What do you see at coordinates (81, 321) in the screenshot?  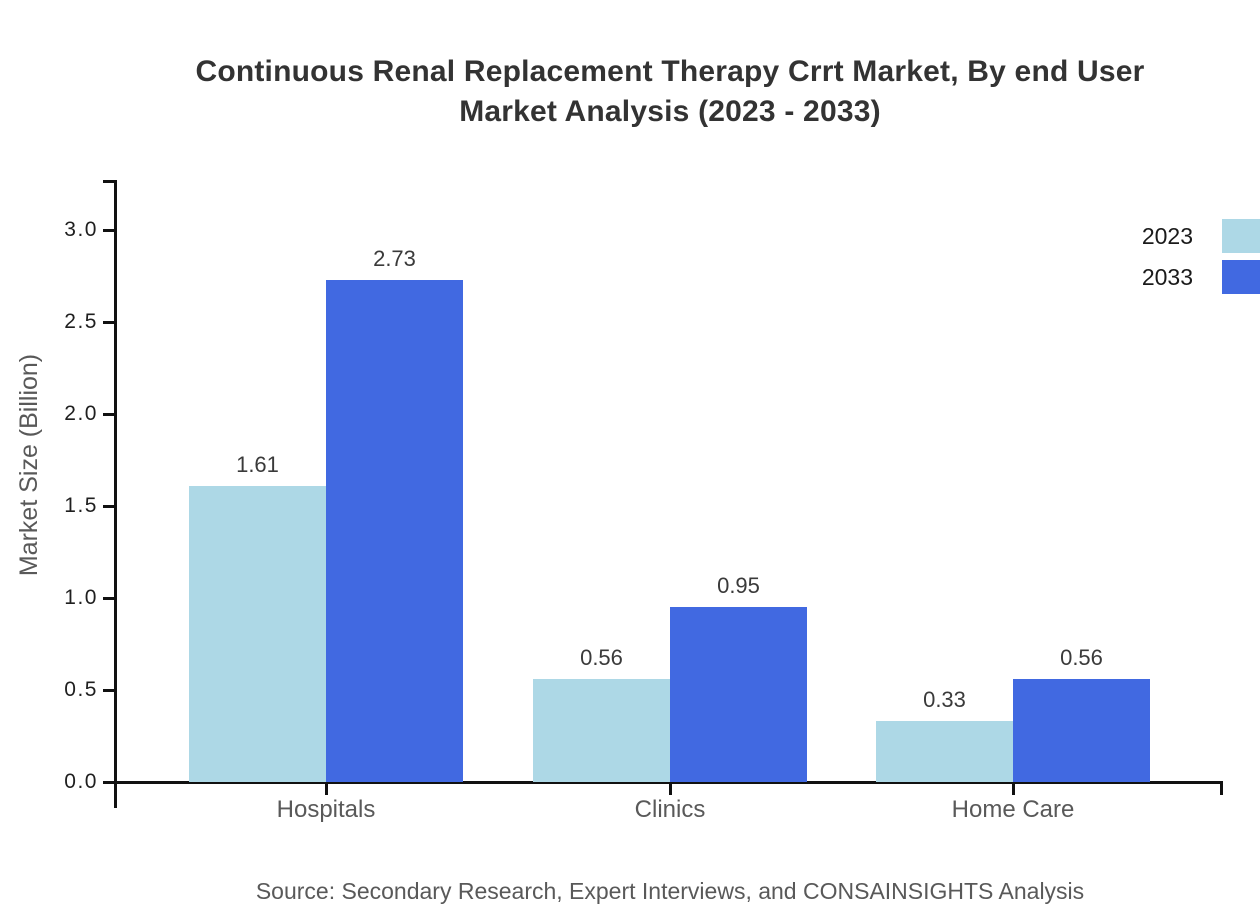 I see `y-tick-label: 2.5` at bounding box center [81, 321].